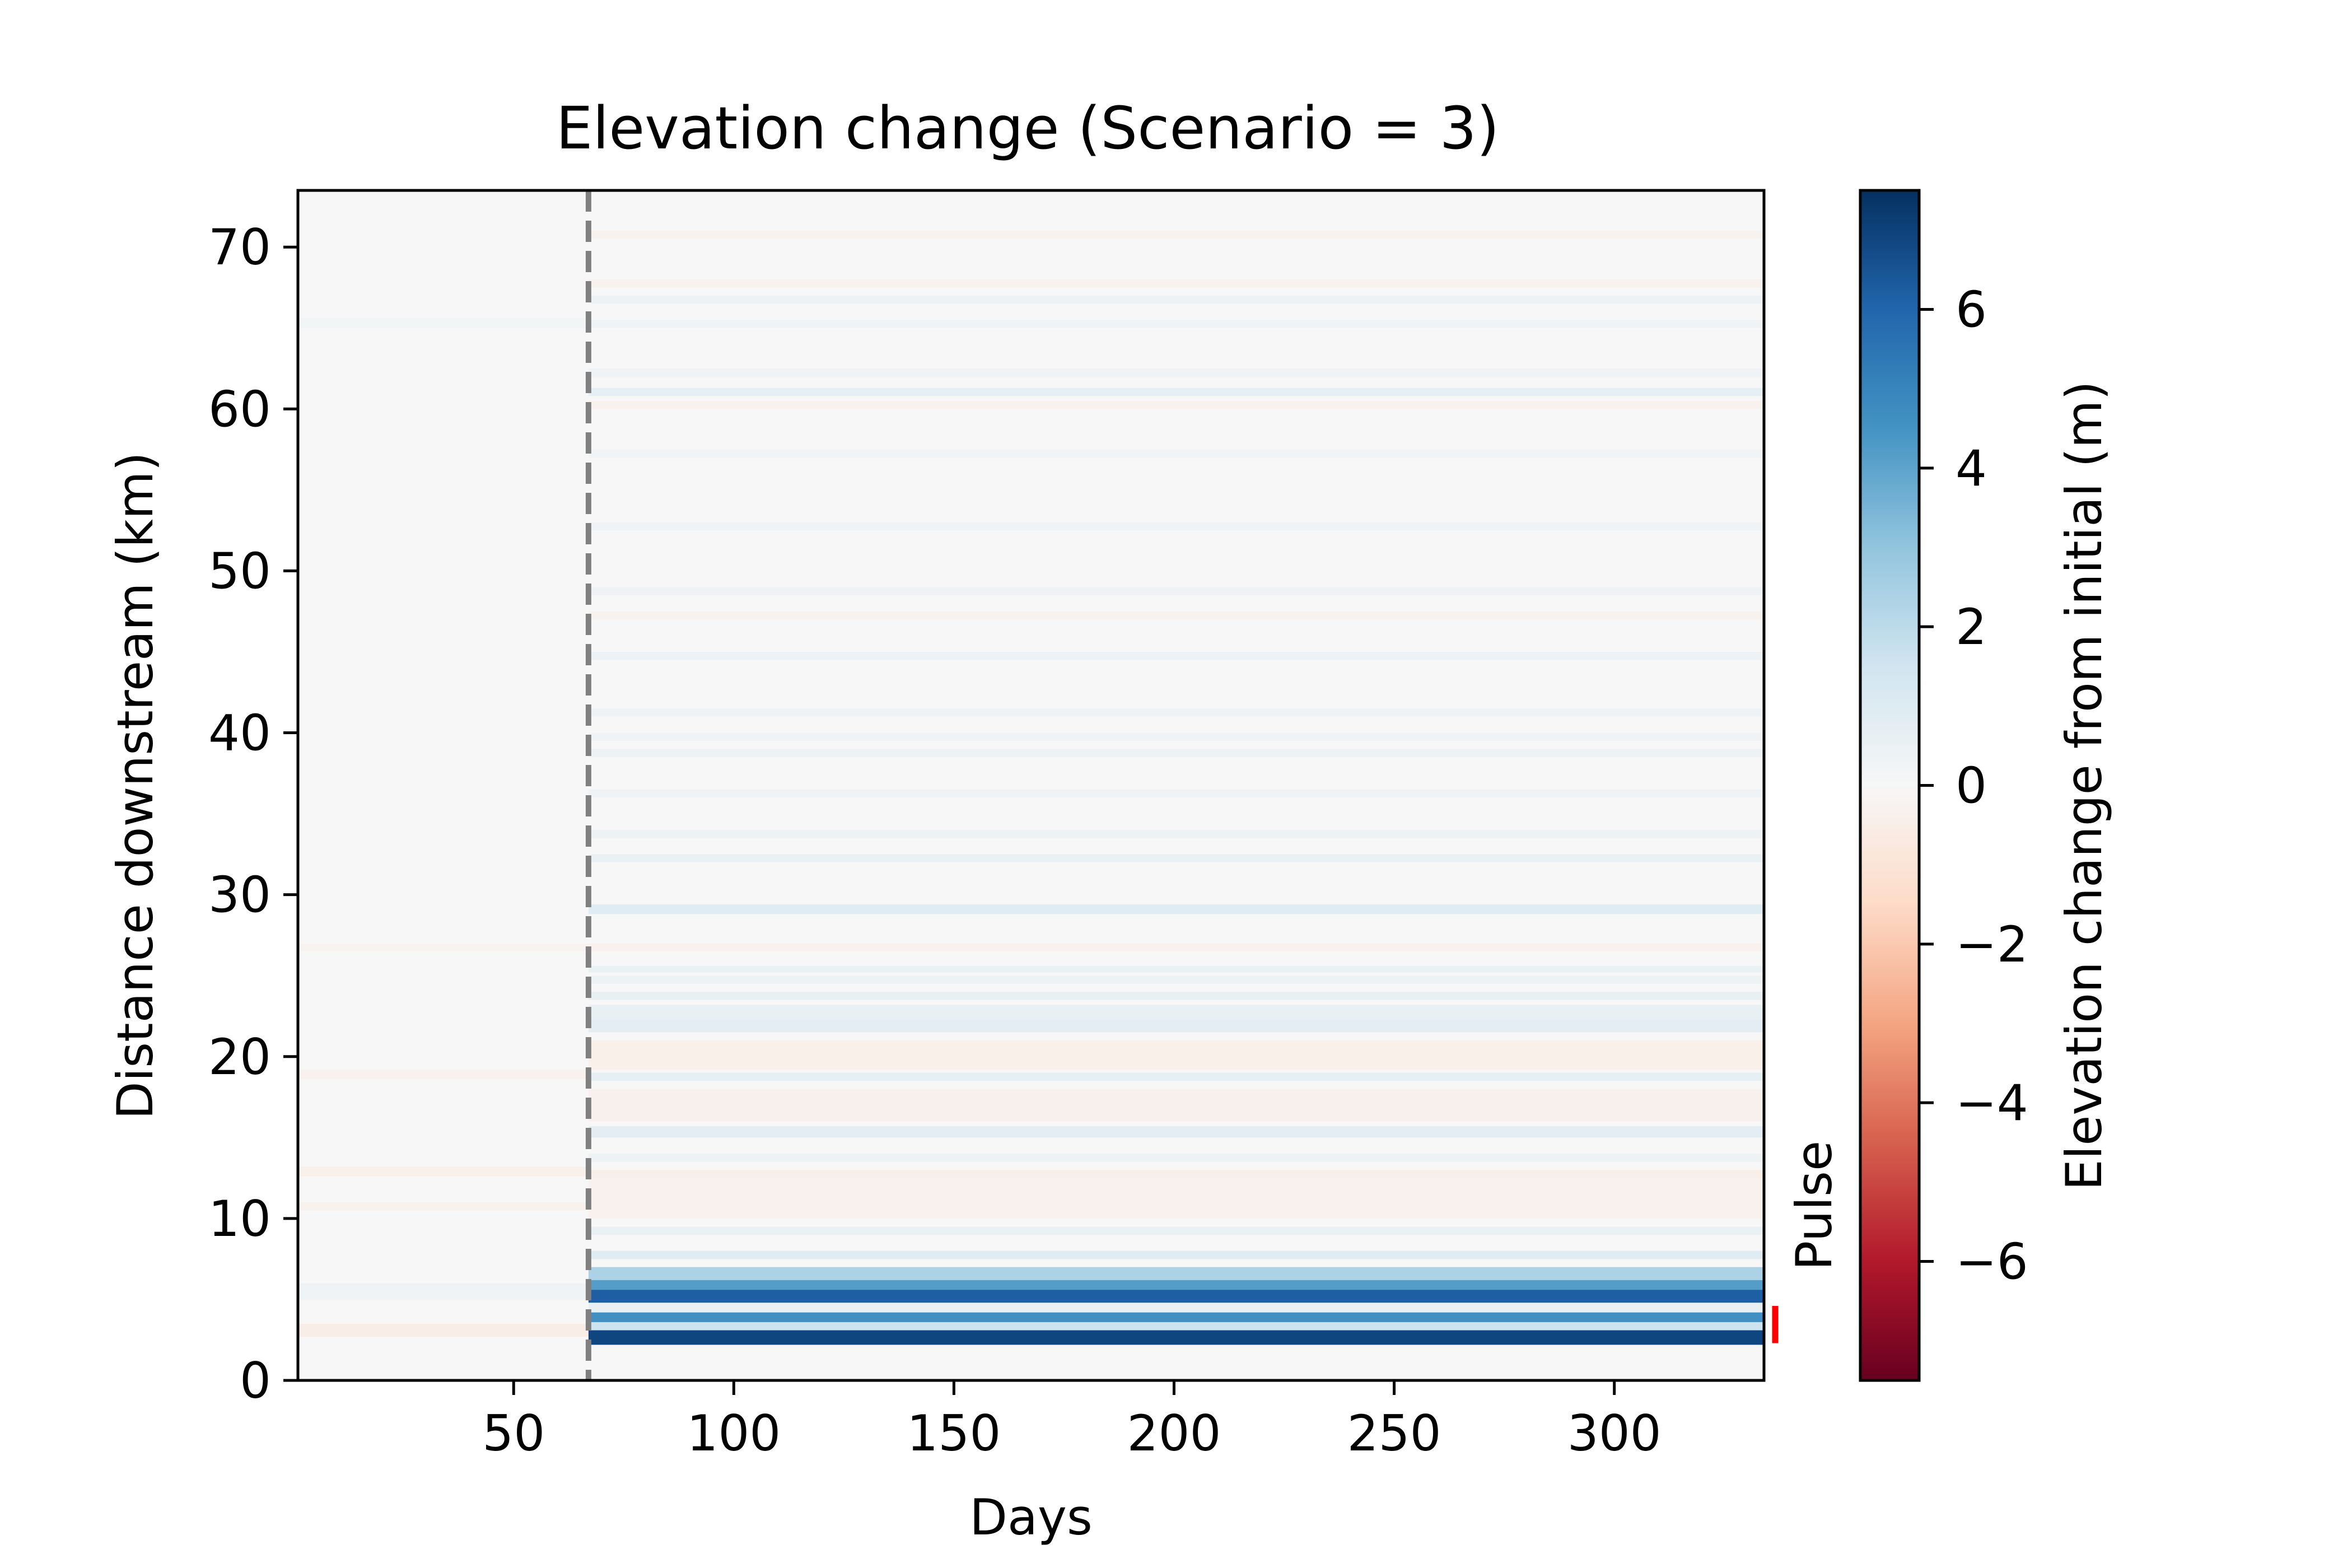  Describe the element at coordinates (1174, 1433) in the screenshot. I see `x-tick-label: 200` at that location.